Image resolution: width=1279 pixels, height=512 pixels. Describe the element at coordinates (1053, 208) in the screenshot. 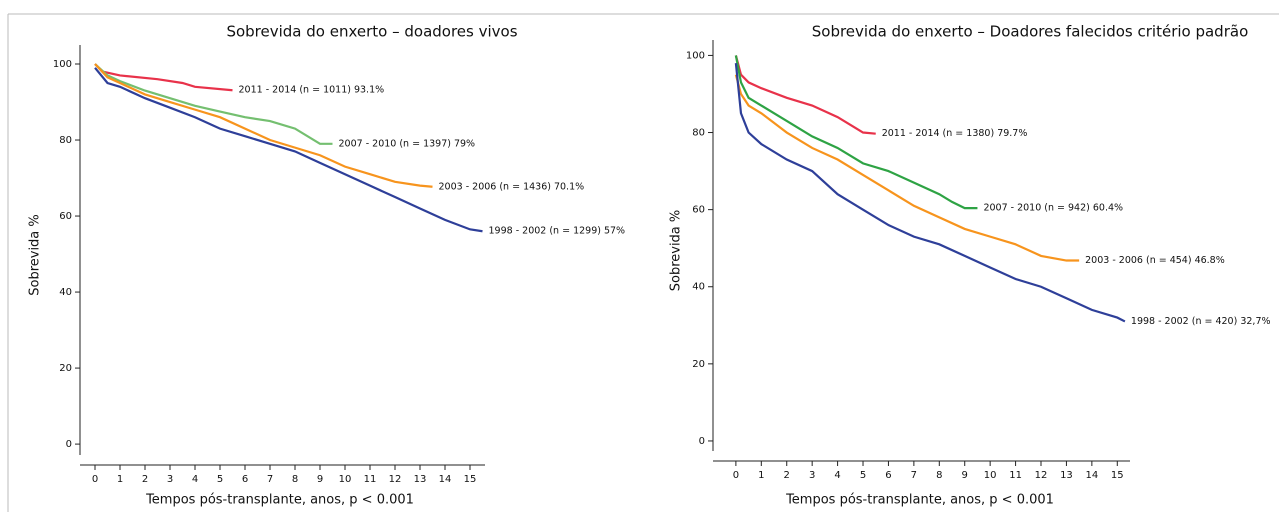

I see `series-end-label: 2007 - 2010 (n = 942) 60.4%` at that location.